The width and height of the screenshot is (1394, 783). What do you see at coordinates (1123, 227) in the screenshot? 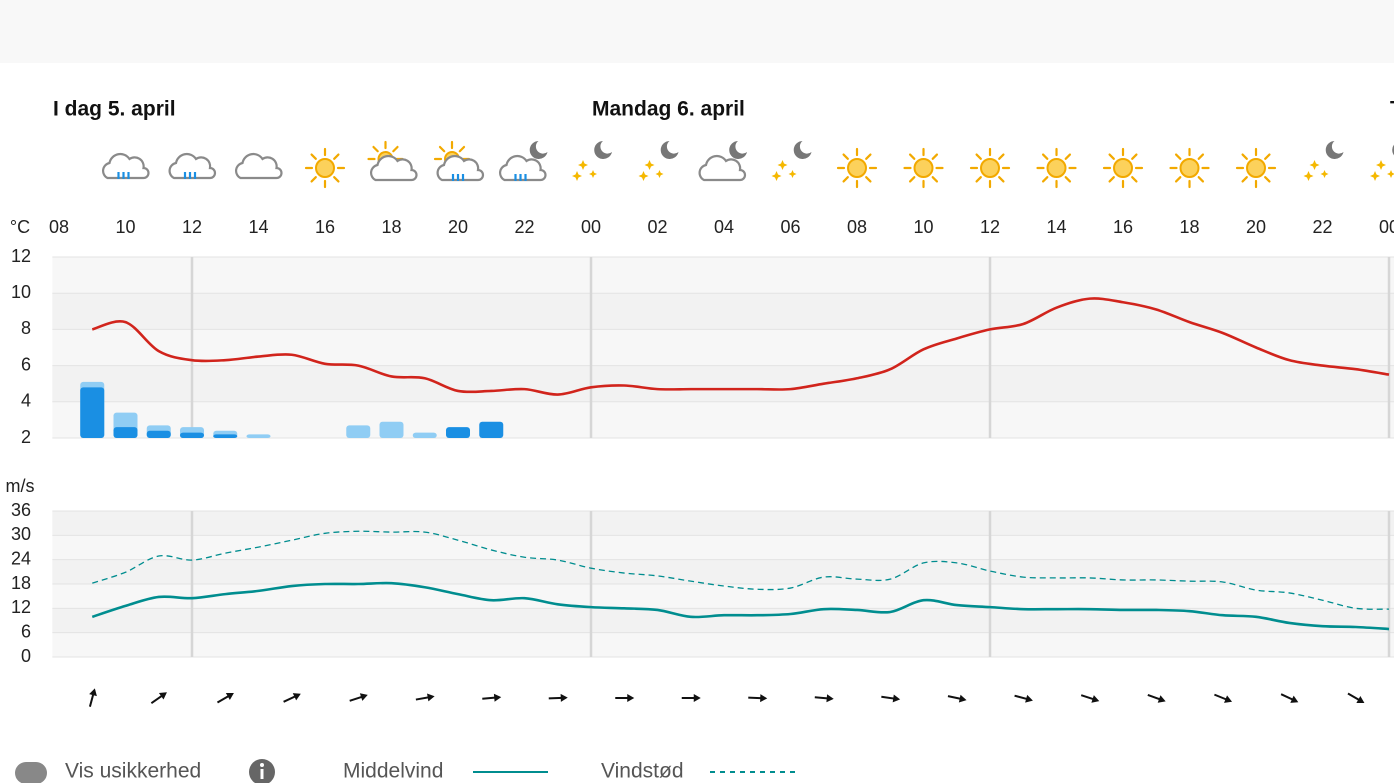
I see `x-tick-label: 16` at bounding box center [1123, 227].